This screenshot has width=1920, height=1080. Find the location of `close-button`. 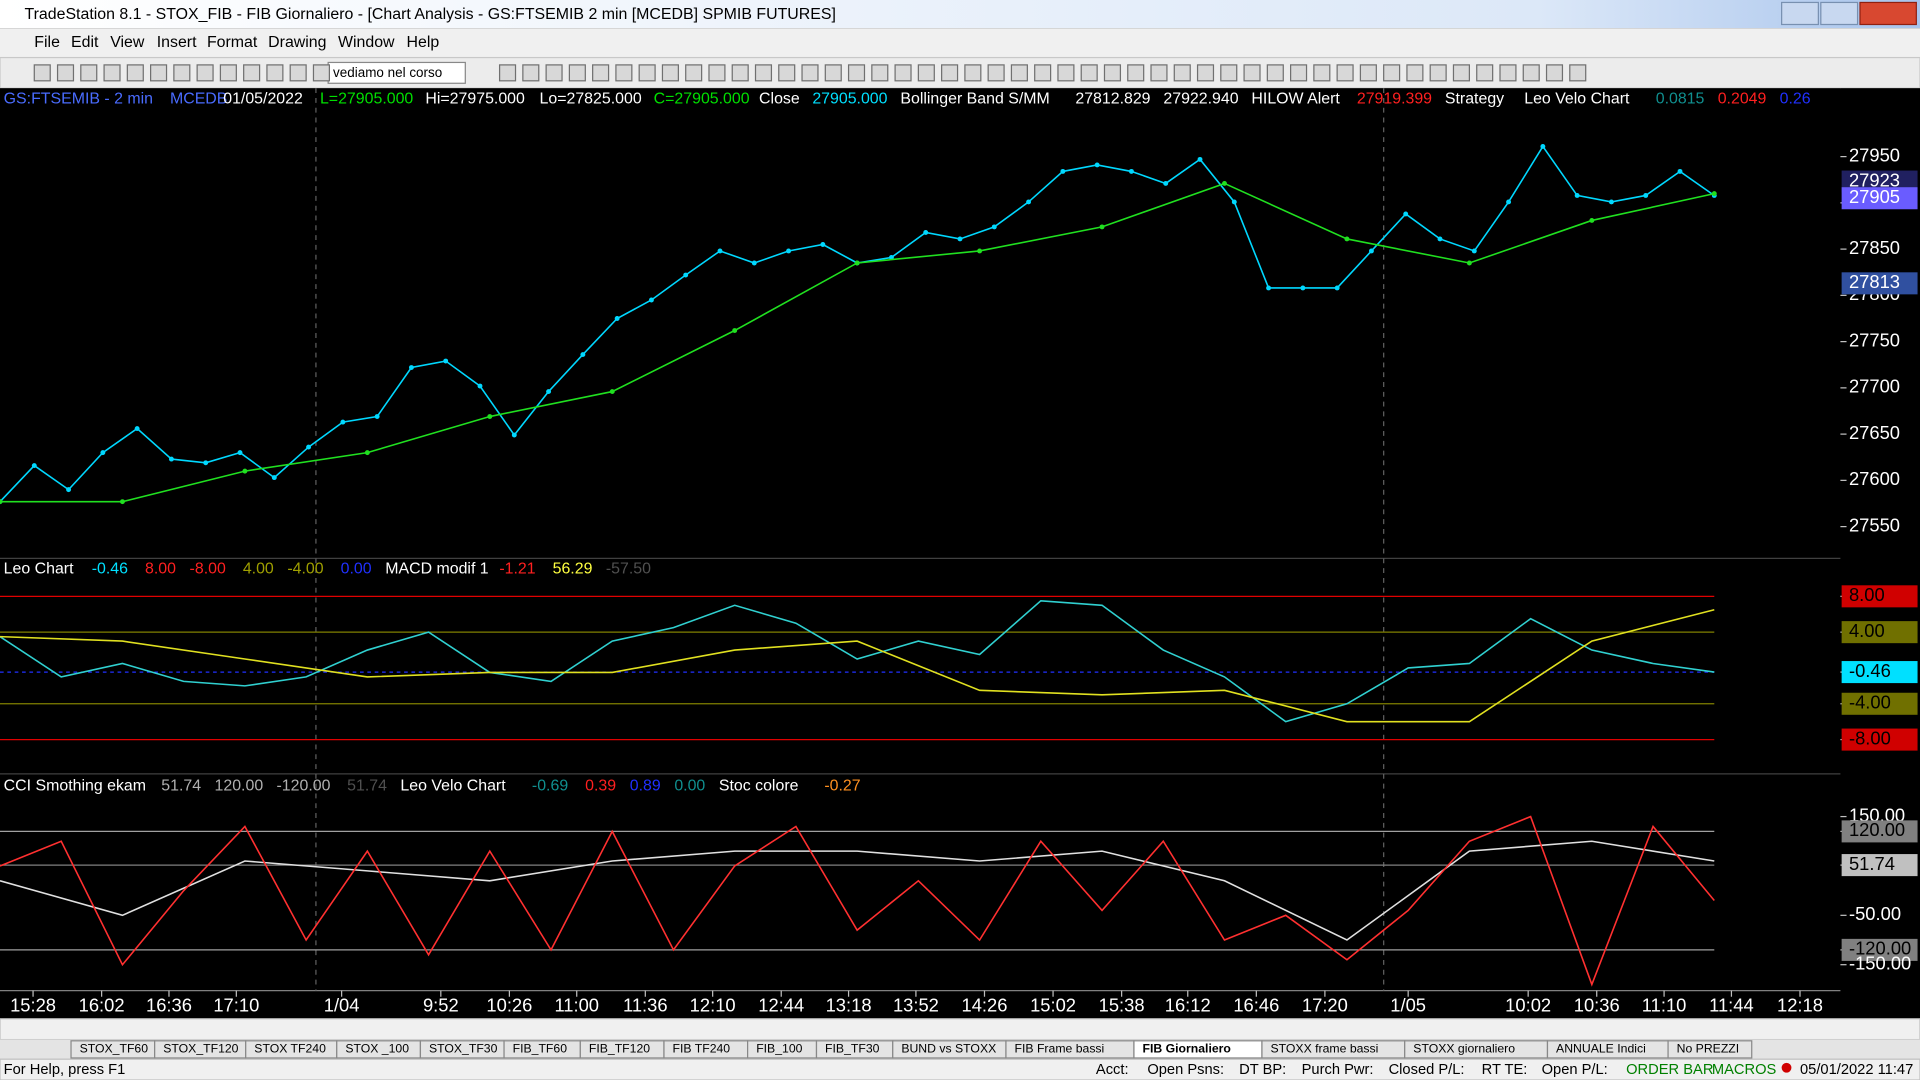

close-button is located at coordinates (1888, 13).